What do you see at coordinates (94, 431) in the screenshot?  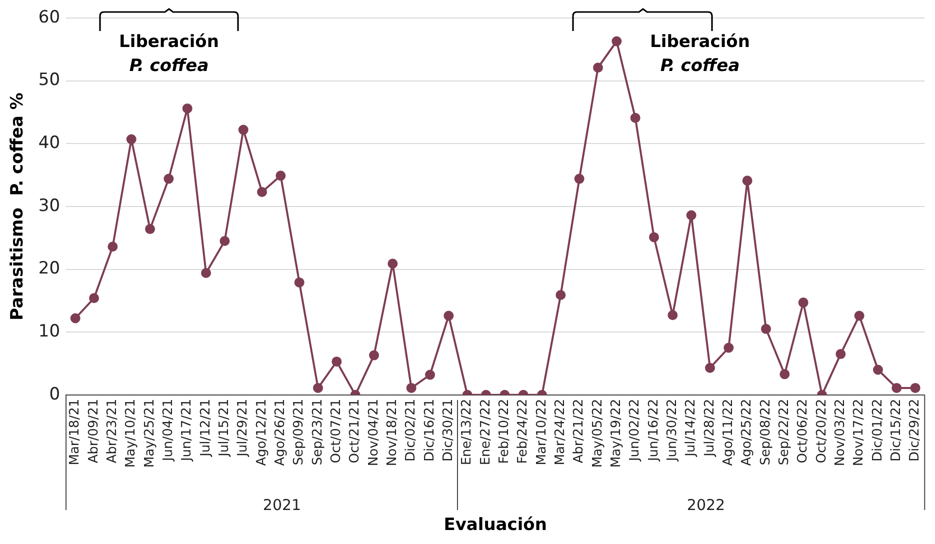 I see `x-tick-label: Abr/09/21` at bounding box center [94, 431].